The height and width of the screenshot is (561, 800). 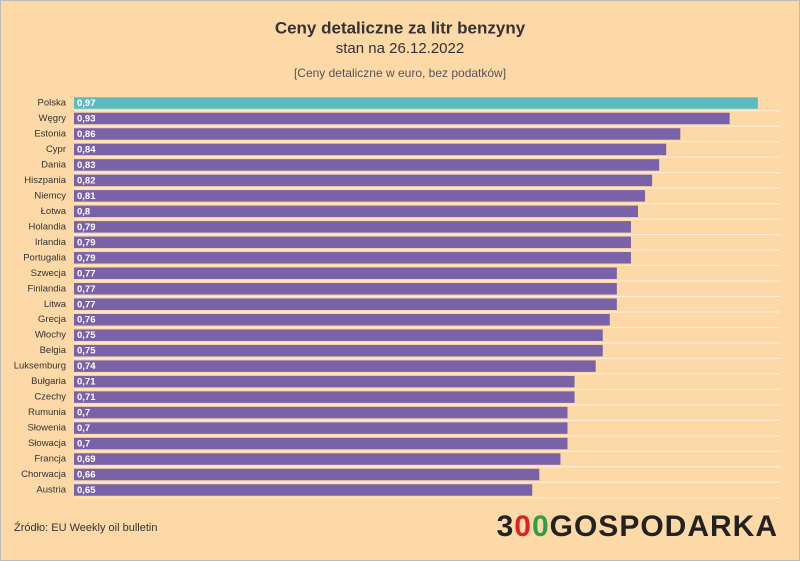 I want to click on logo: 300GOSPODARKA, so click(x=637, y=526).